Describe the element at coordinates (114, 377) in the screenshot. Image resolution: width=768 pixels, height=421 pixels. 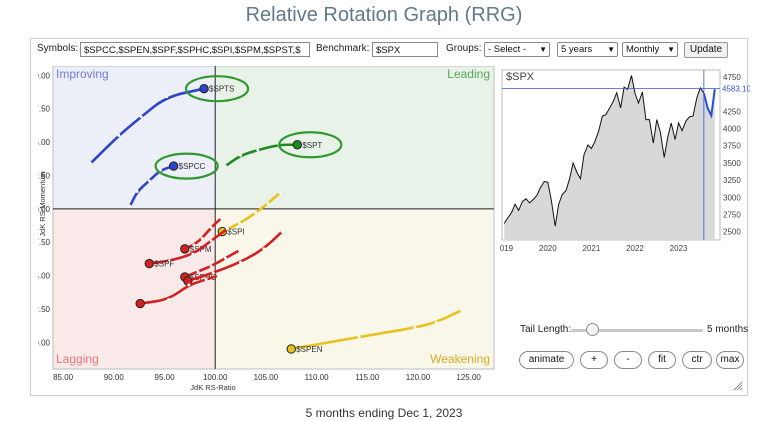
I see `rrg-x-tick-label: 90.00` at that location.